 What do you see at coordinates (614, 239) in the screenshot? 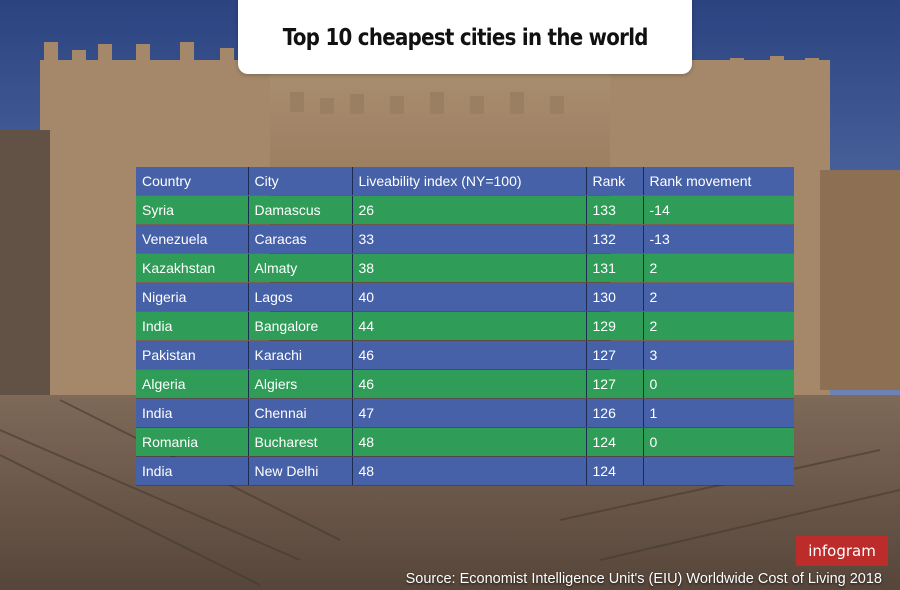
I see `table-cell: 132` at bounding box center [614, 239].